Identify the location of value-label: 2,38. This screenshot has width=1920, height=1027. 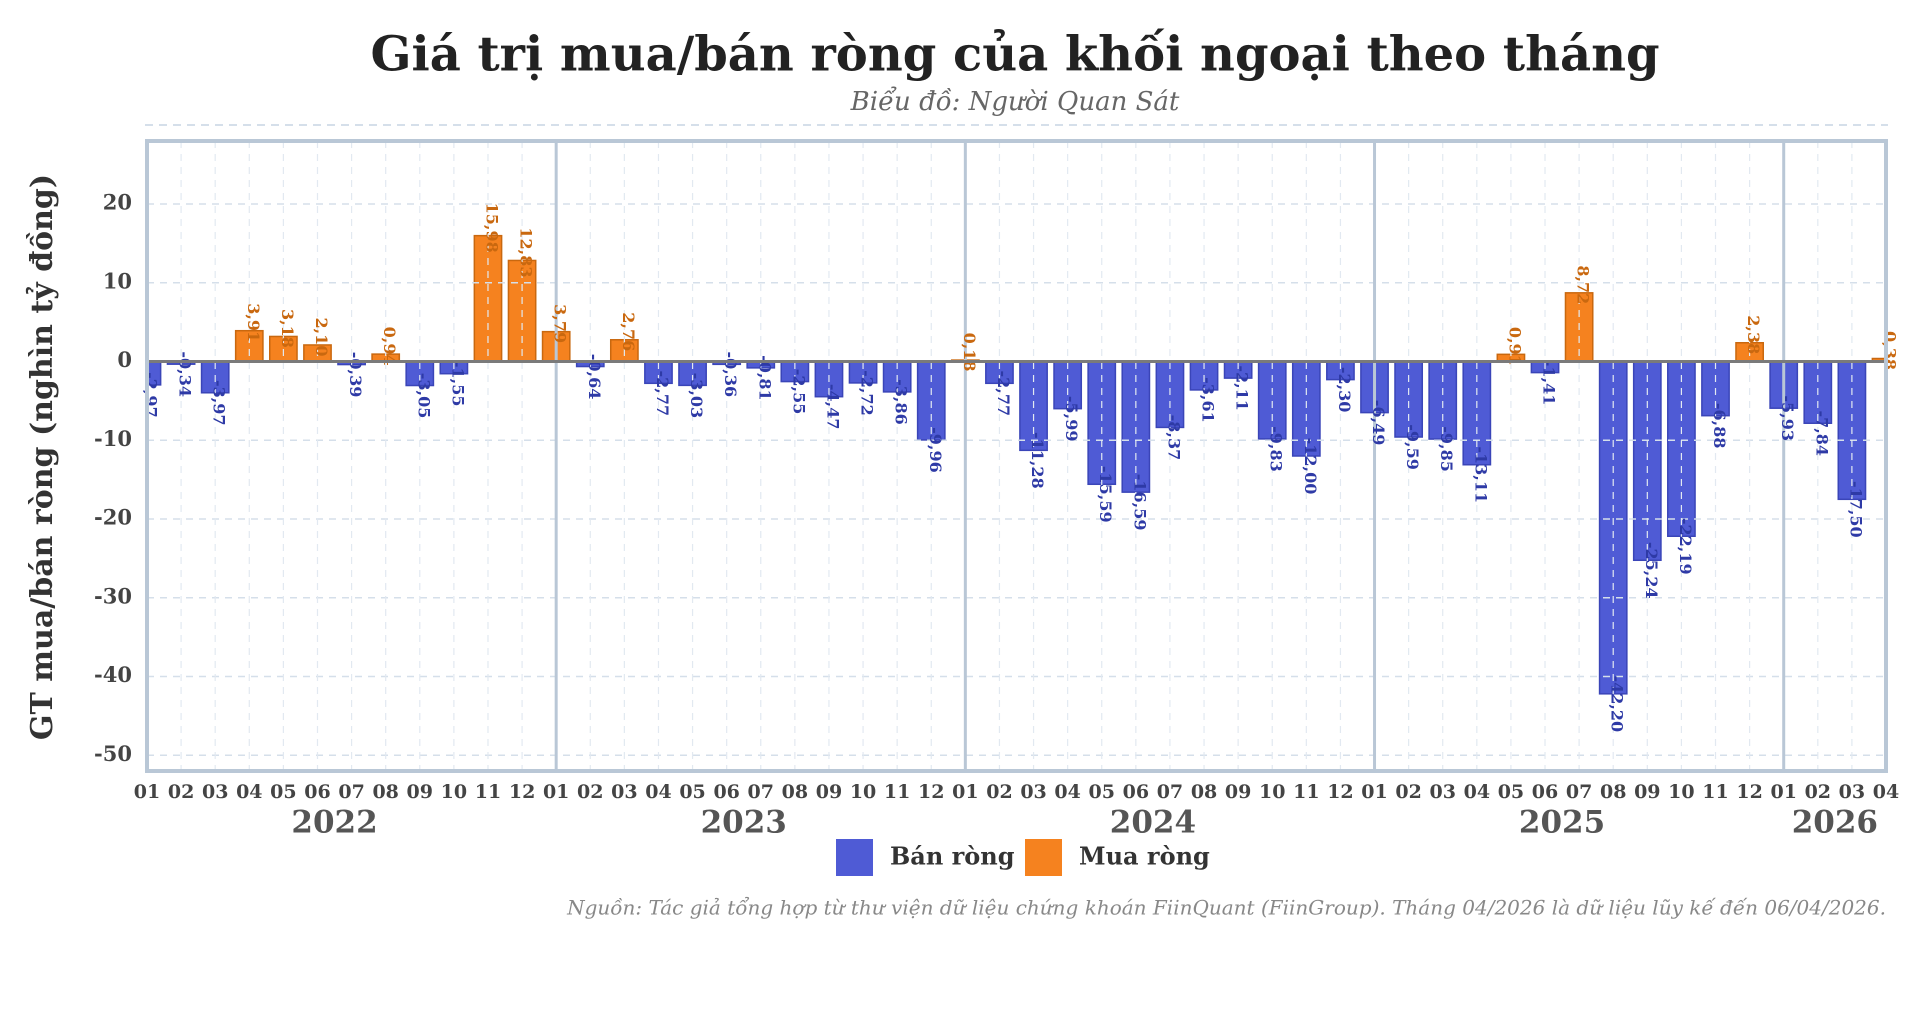
(1753, 334).